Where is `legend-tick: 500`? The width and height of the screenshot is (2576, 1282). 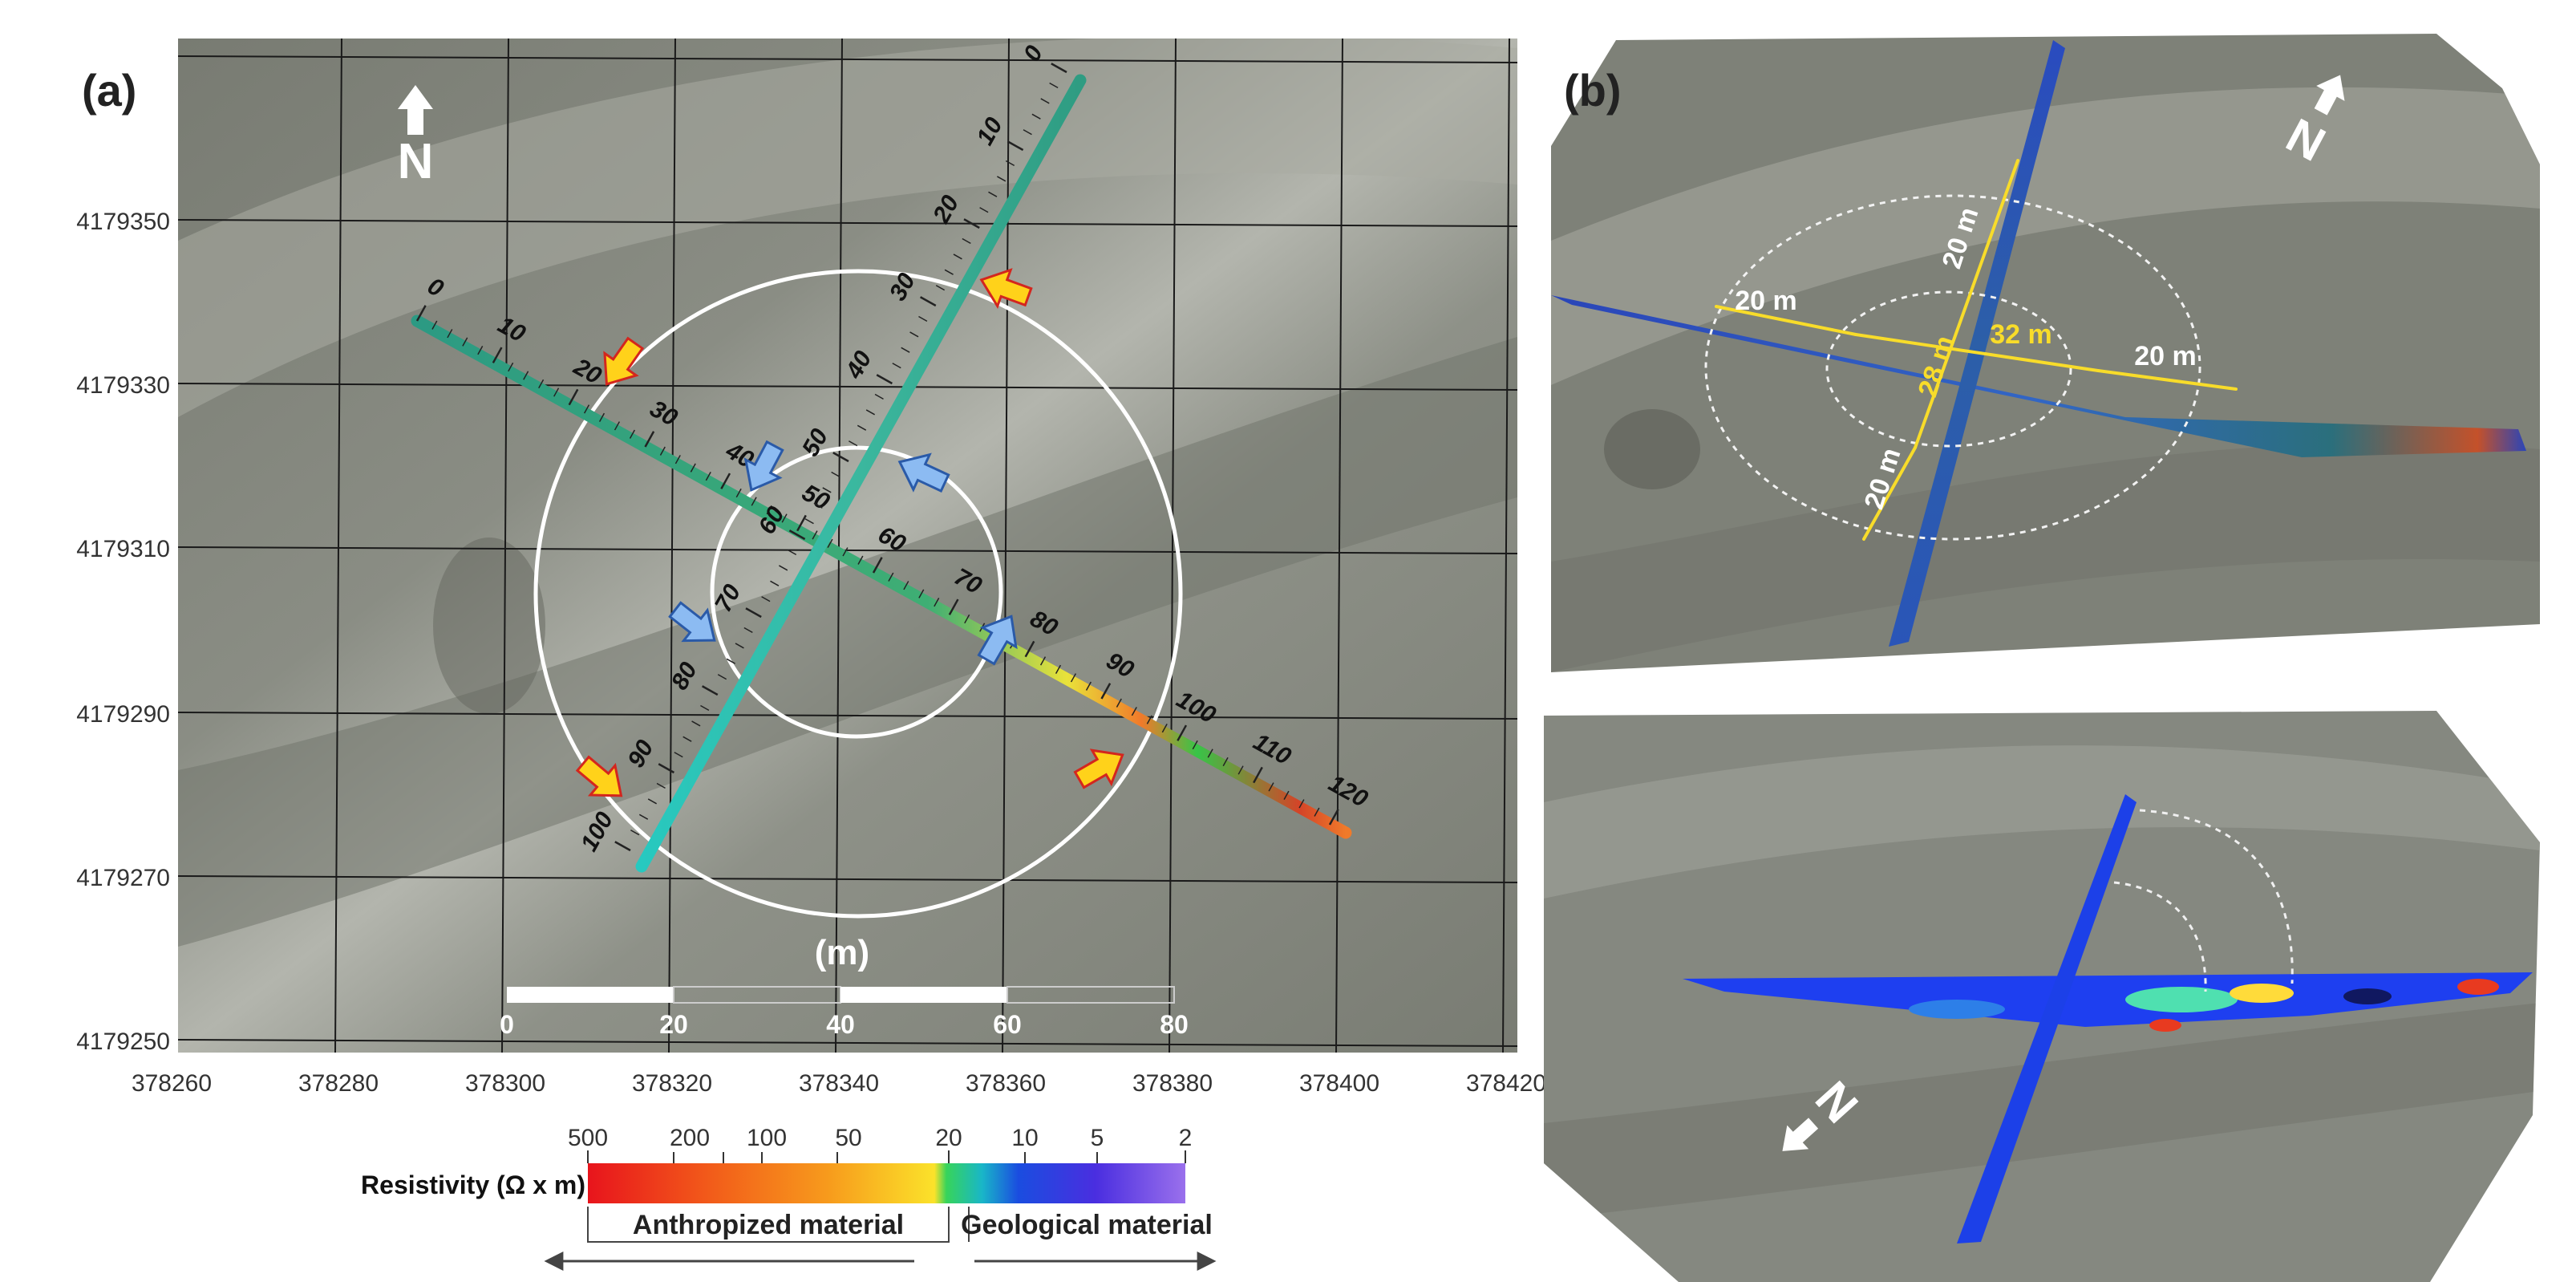
legend-tick: 500 is located at coordinates (588, 1138).